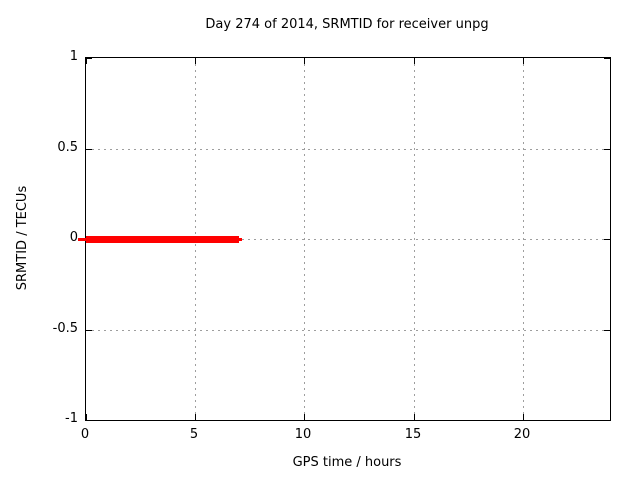 This screenshot has width=640, height=480. I want to click on y-tick-label: -1, so click(71, 418).